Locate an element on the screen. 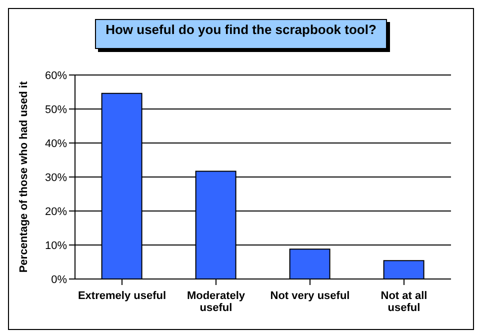 The width and height of the screenshot is (480, 336). y-tick-label: 10% is located at coordinates (56, 246).